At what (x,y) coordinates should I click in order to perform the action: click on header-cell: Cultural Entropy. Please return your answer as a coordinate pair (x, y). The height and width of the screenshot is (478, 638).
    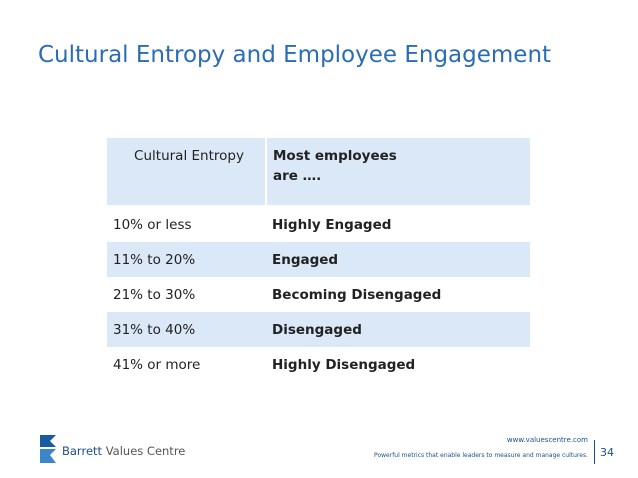
    Looking at the image, I should click on (187, 172).